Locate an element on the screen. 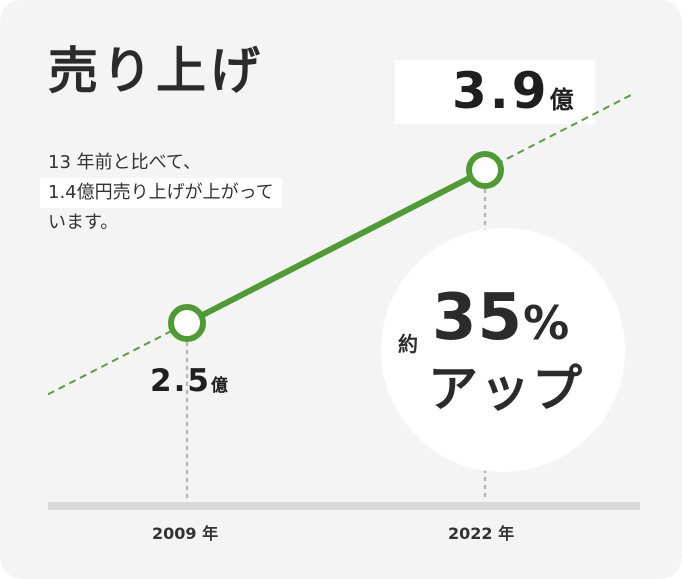 The image size is (682, 579). end-value-unit: 億 is located at coordinates (561, 100).